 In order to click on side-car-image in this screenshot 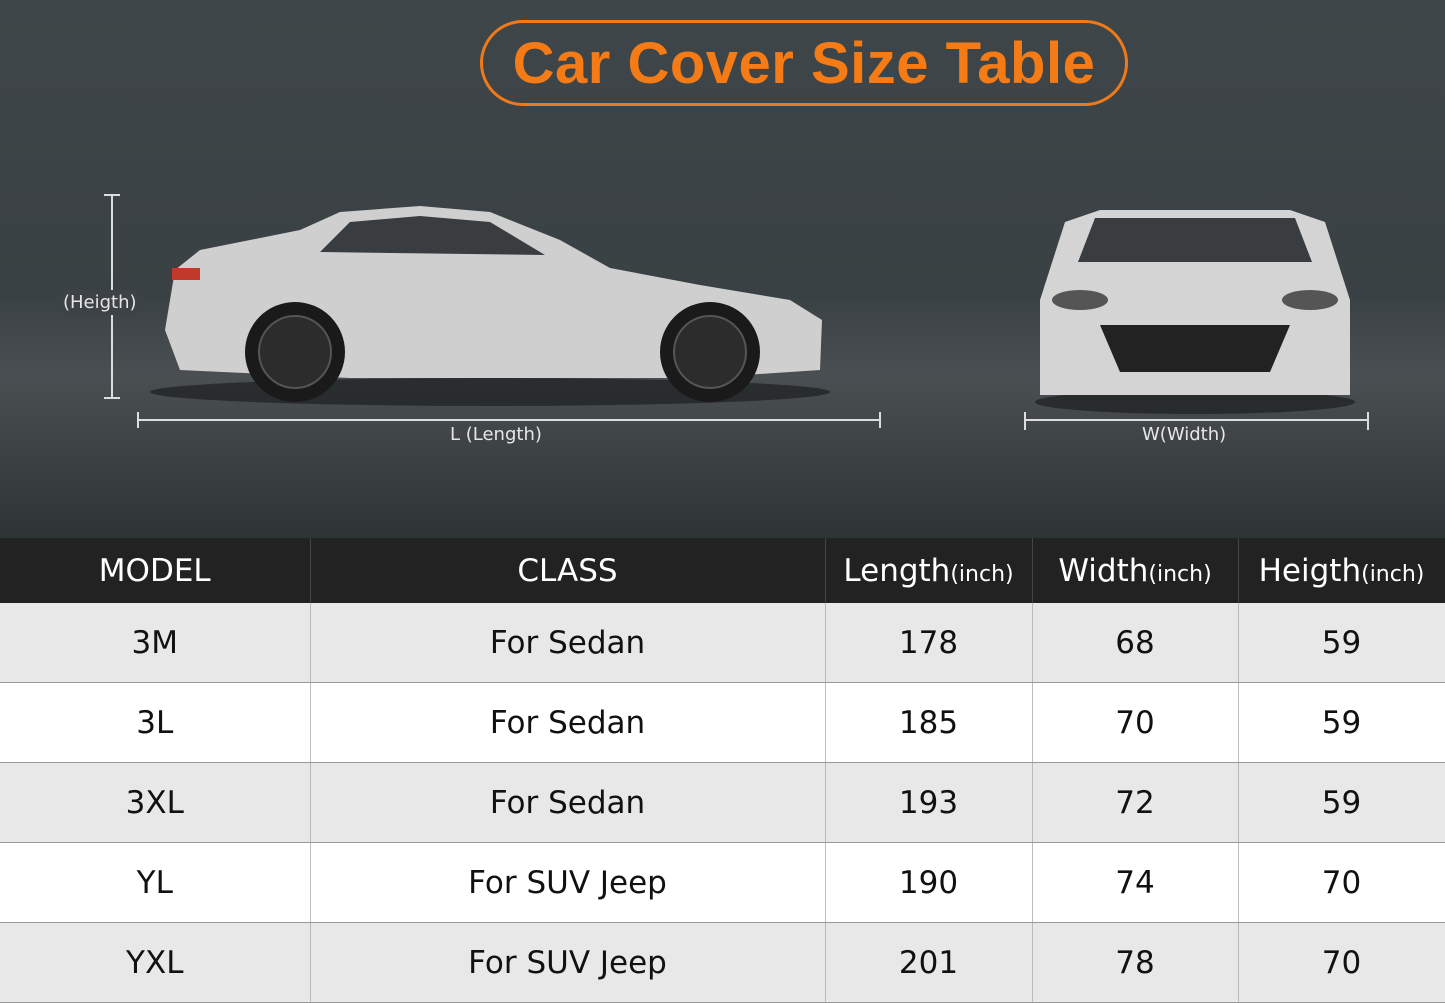, I will do `click(490, 306)`.